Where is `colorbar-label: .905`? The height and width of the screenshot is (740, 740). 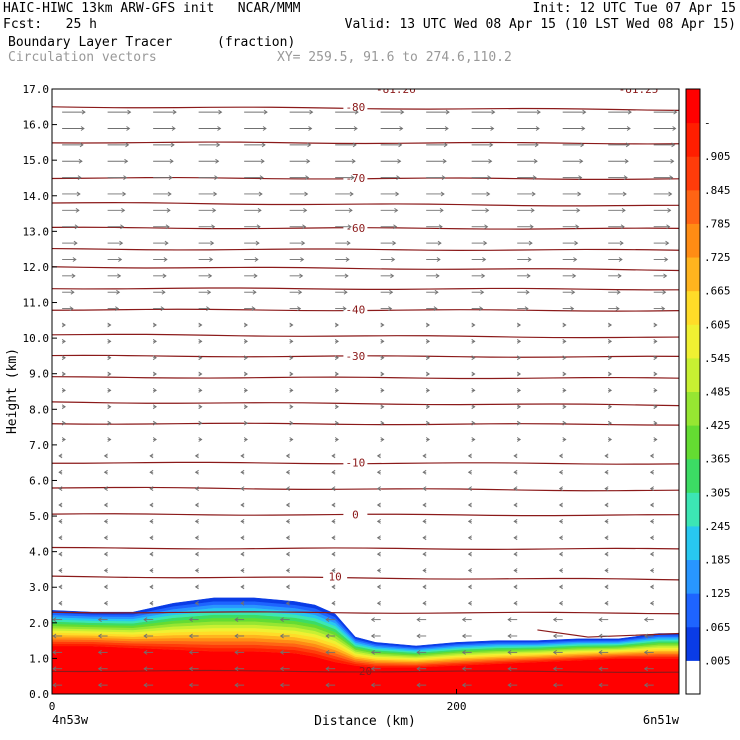 colorbar-label: .905 is located at coordinates (717, 156).